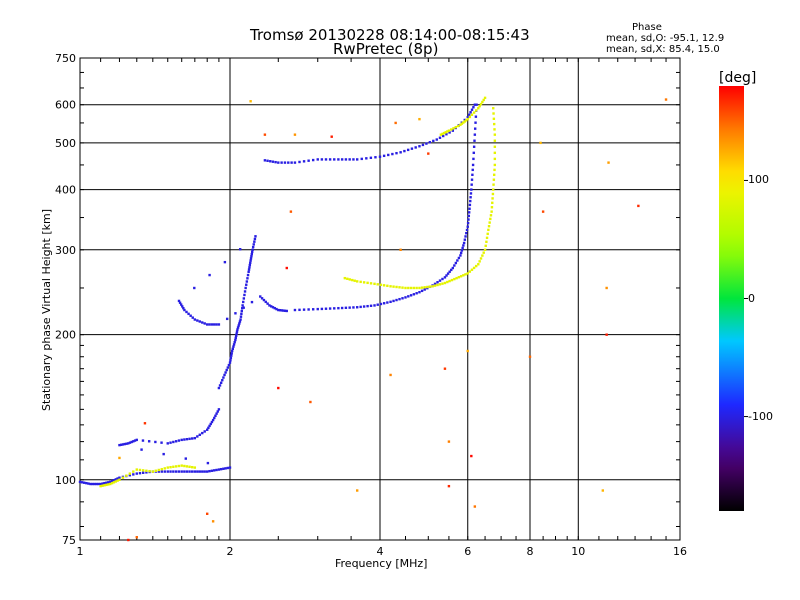 The width and height of the screenshot is (800, 600). I want to click on x-tick-label: 6, so click(467, 551).